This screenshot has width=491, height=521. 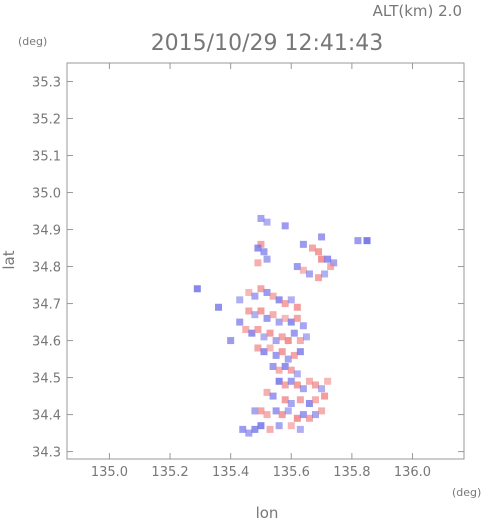 I want to click on x-tick-label: 136.0, so click(x=412, y=472).